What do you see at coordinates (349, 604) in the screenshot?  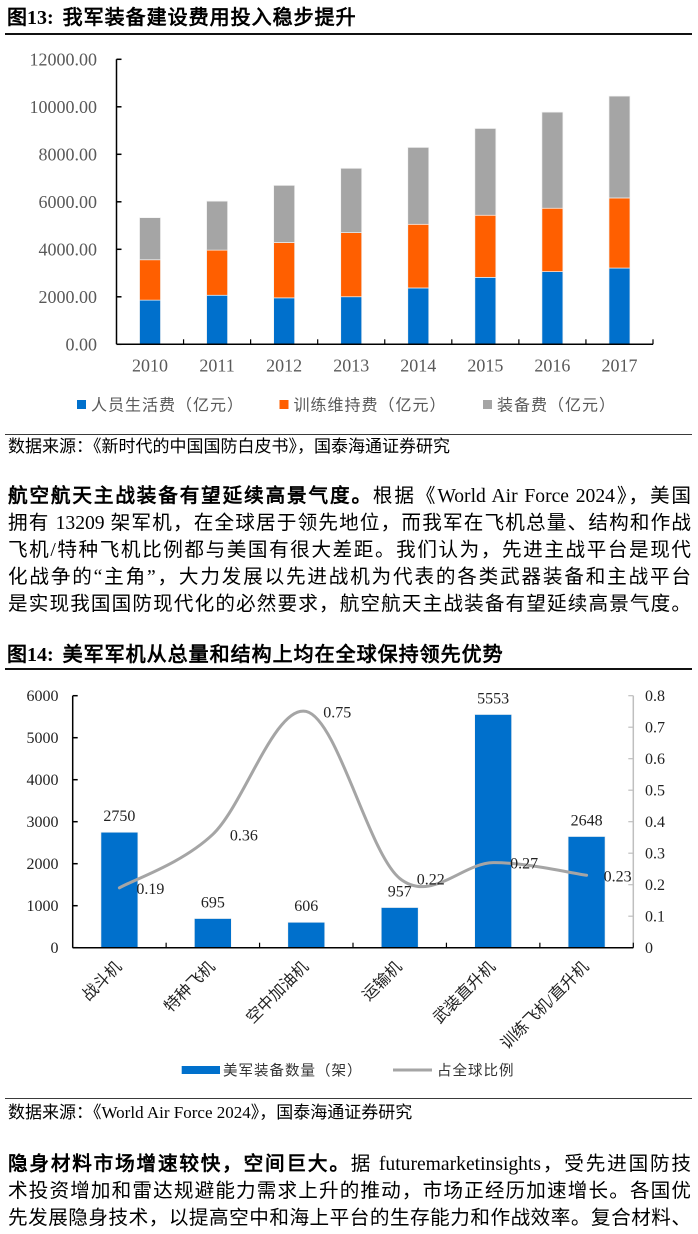 I see `paragraph-line: 是实现我国国防现代化的必然要求，航空航天主战装备有望延续高景气度。` at bounding box center [349, 604].